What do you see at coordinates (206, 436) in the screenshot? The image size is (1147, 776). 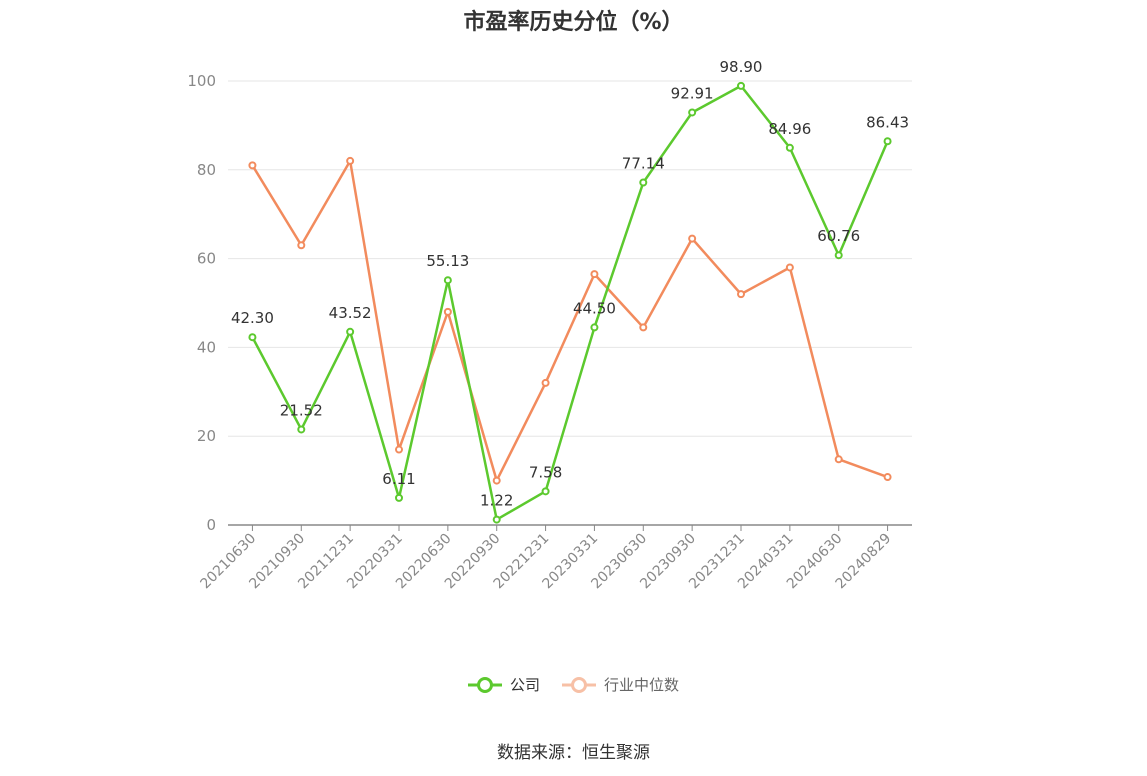 I see `y-tick-label: 20` at bounding box center [206, 436].